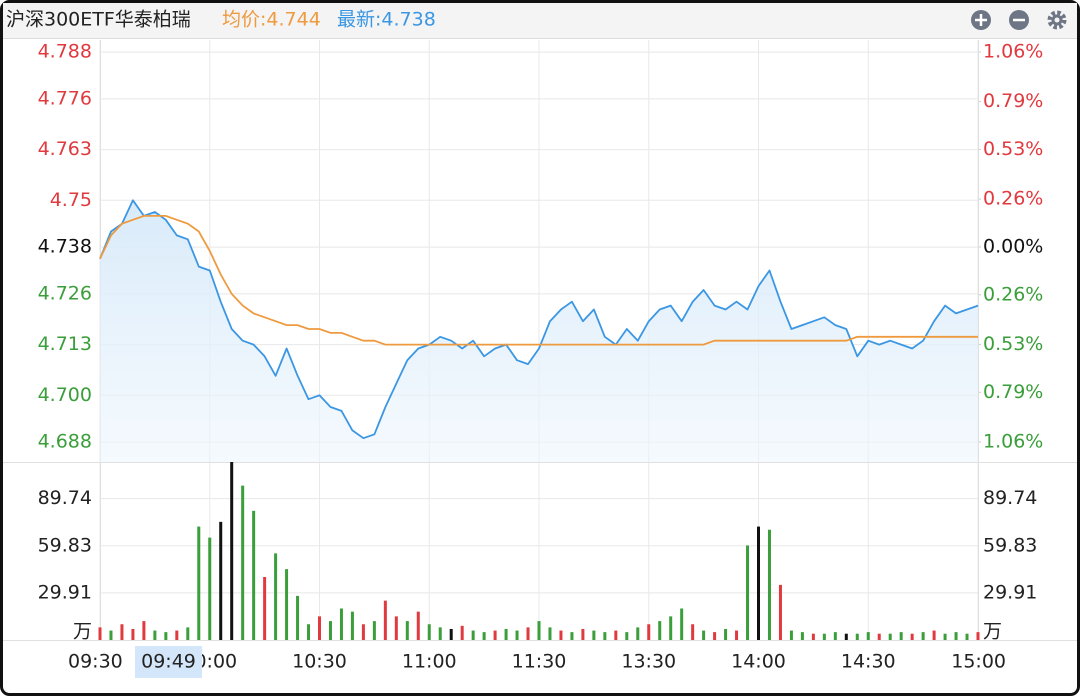  I want to click on cursor-label: 09:49, so click(168, 662).